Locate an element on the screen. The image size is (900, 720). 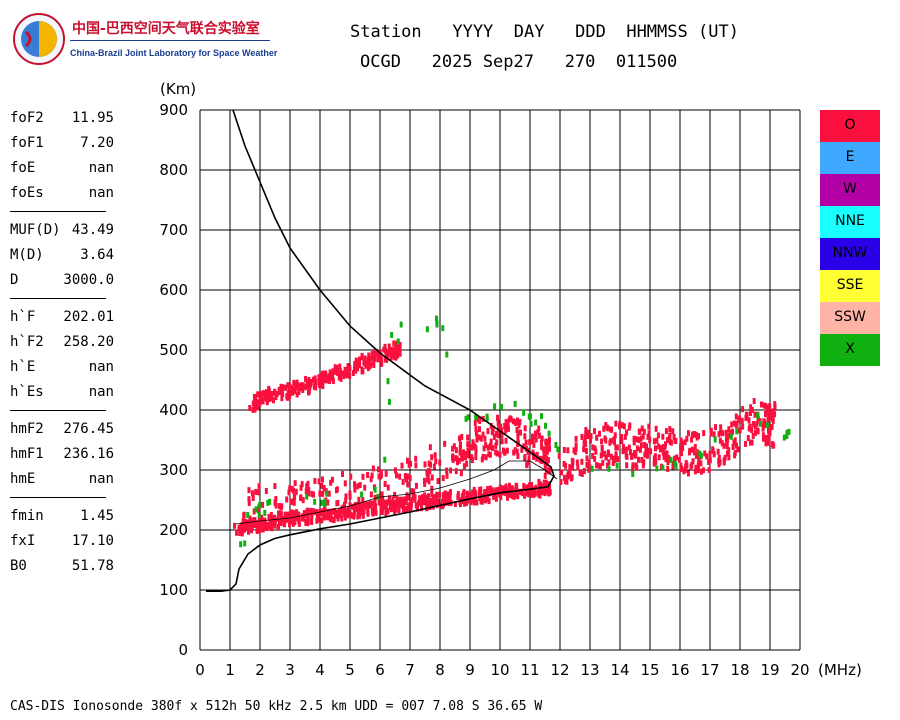
param-row: h`F 202.01 is located at coordinates (65, 319).